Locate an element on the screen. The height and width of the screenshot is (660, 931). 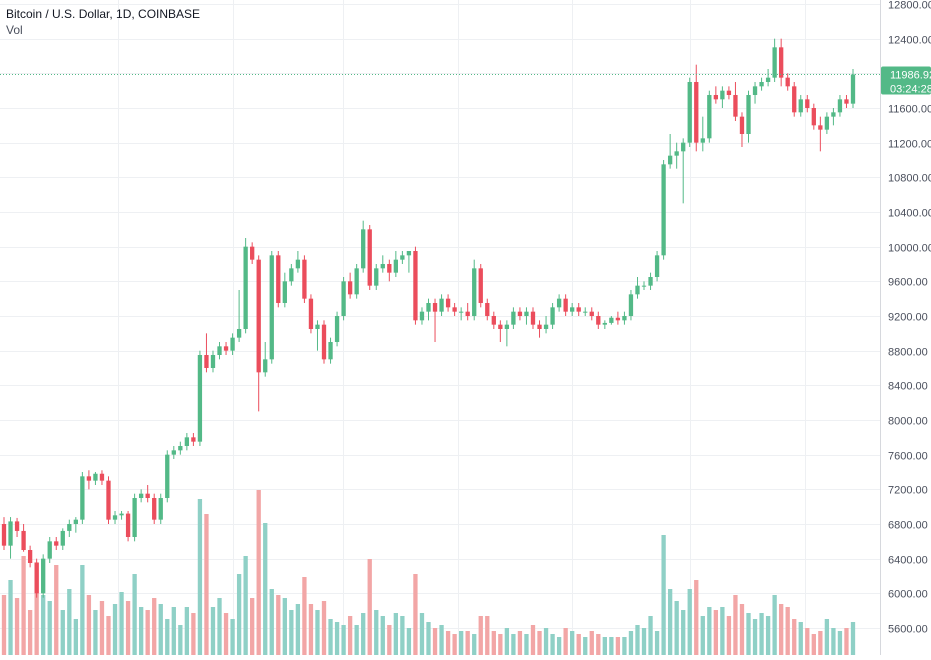
symbol-title: Bitcoin / U.S. Dollar, 1D, COINBASE is located at coordinates (103, 14).